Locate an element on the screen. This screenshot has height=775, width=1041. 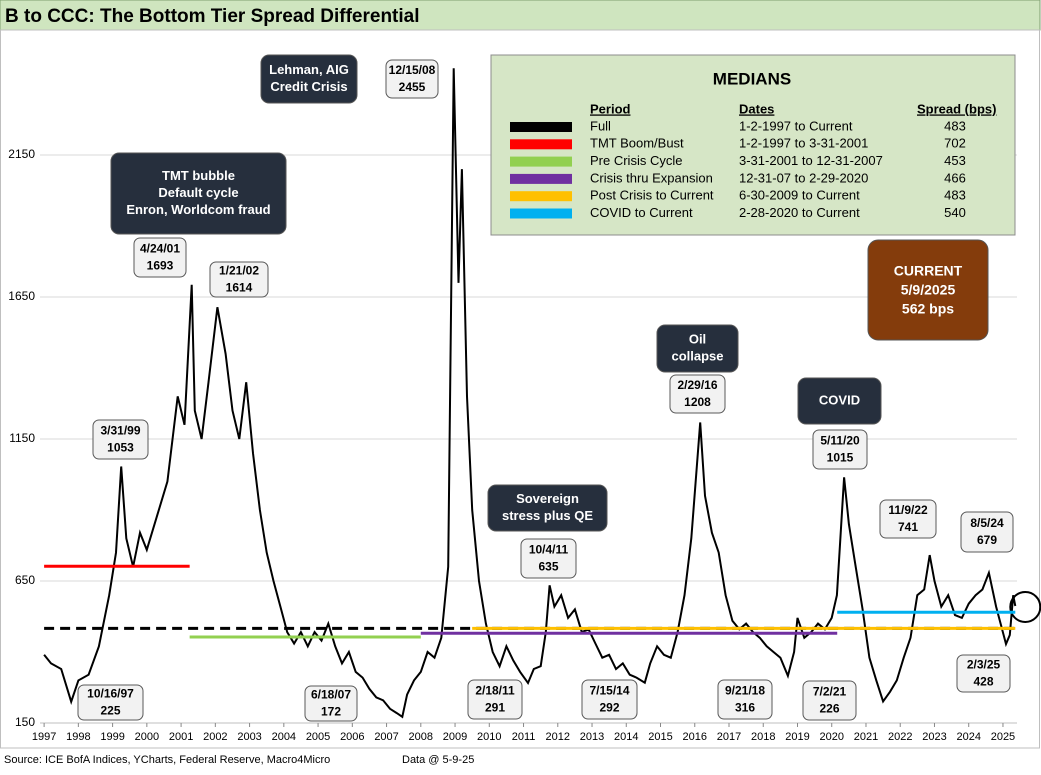
medians-legend is located at coordinates (753, 145).